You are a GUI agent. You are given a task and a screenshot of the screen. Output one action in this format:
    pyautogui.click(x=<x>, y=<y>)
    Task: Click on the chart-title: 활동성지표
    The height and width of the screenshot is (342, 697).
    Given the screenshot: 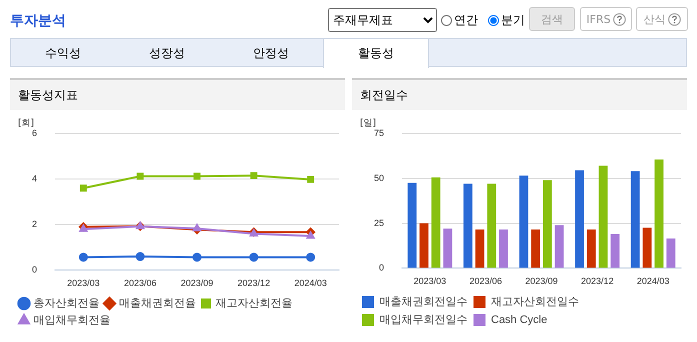 What is the action you would take?
    pyautogui.click(x=177, y=95)
    